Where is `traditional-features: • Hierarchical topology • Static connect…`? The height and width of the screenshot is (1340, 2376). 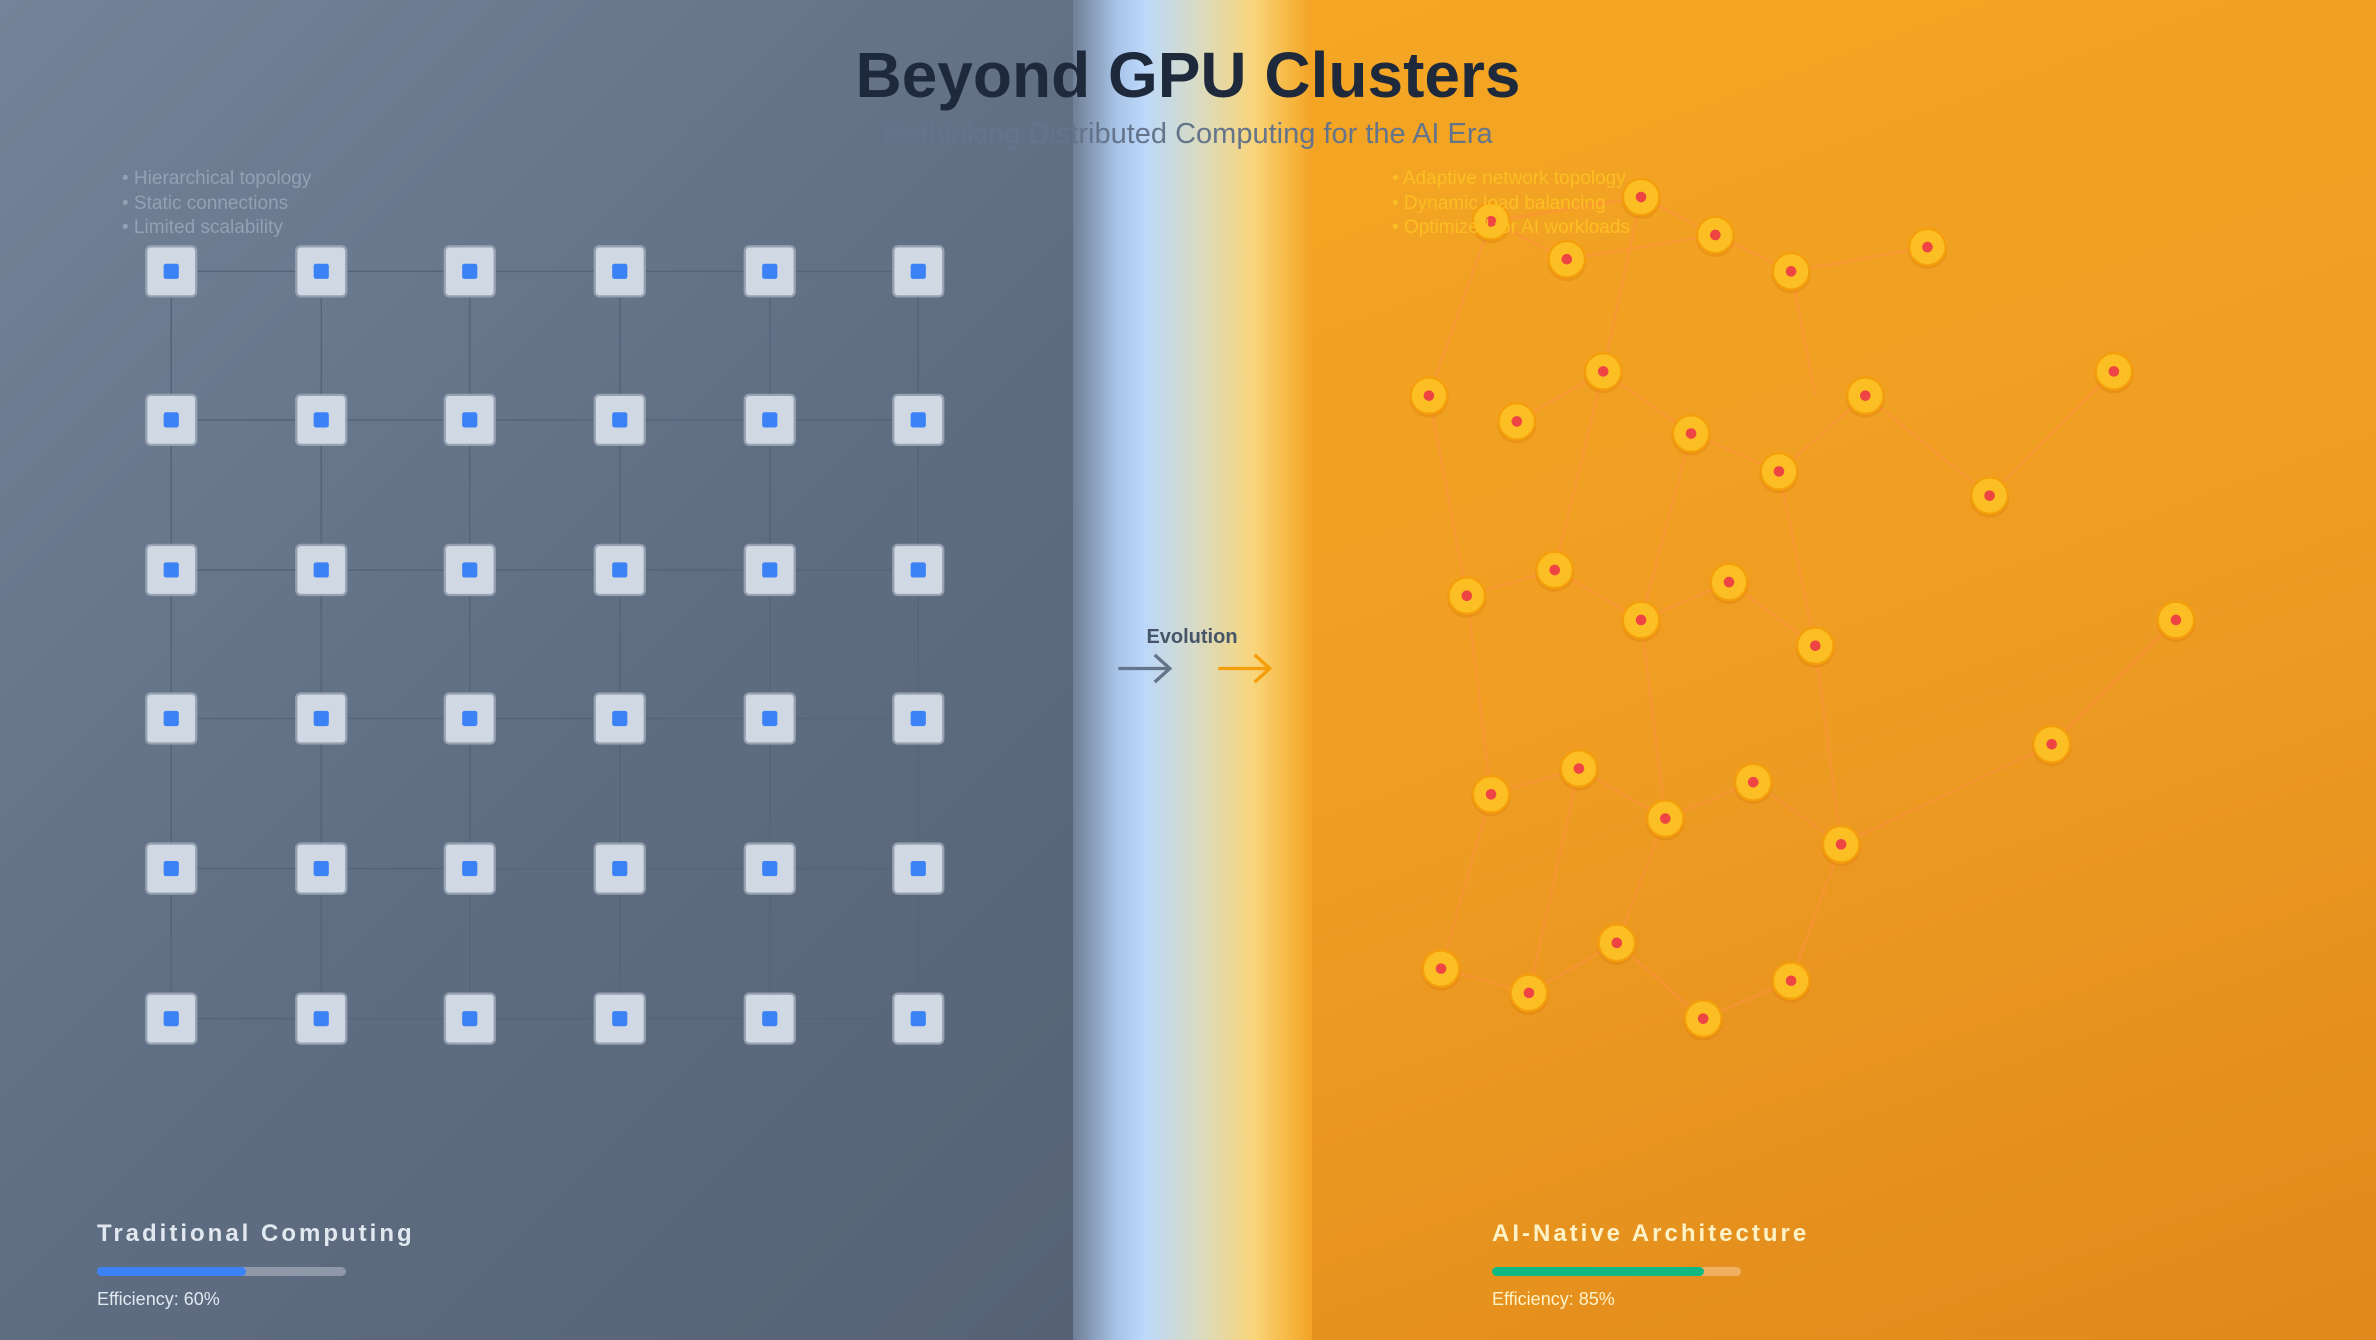
traditional-features: • Hierarchical topology • Static connect… is located at coordinates (216, 204).